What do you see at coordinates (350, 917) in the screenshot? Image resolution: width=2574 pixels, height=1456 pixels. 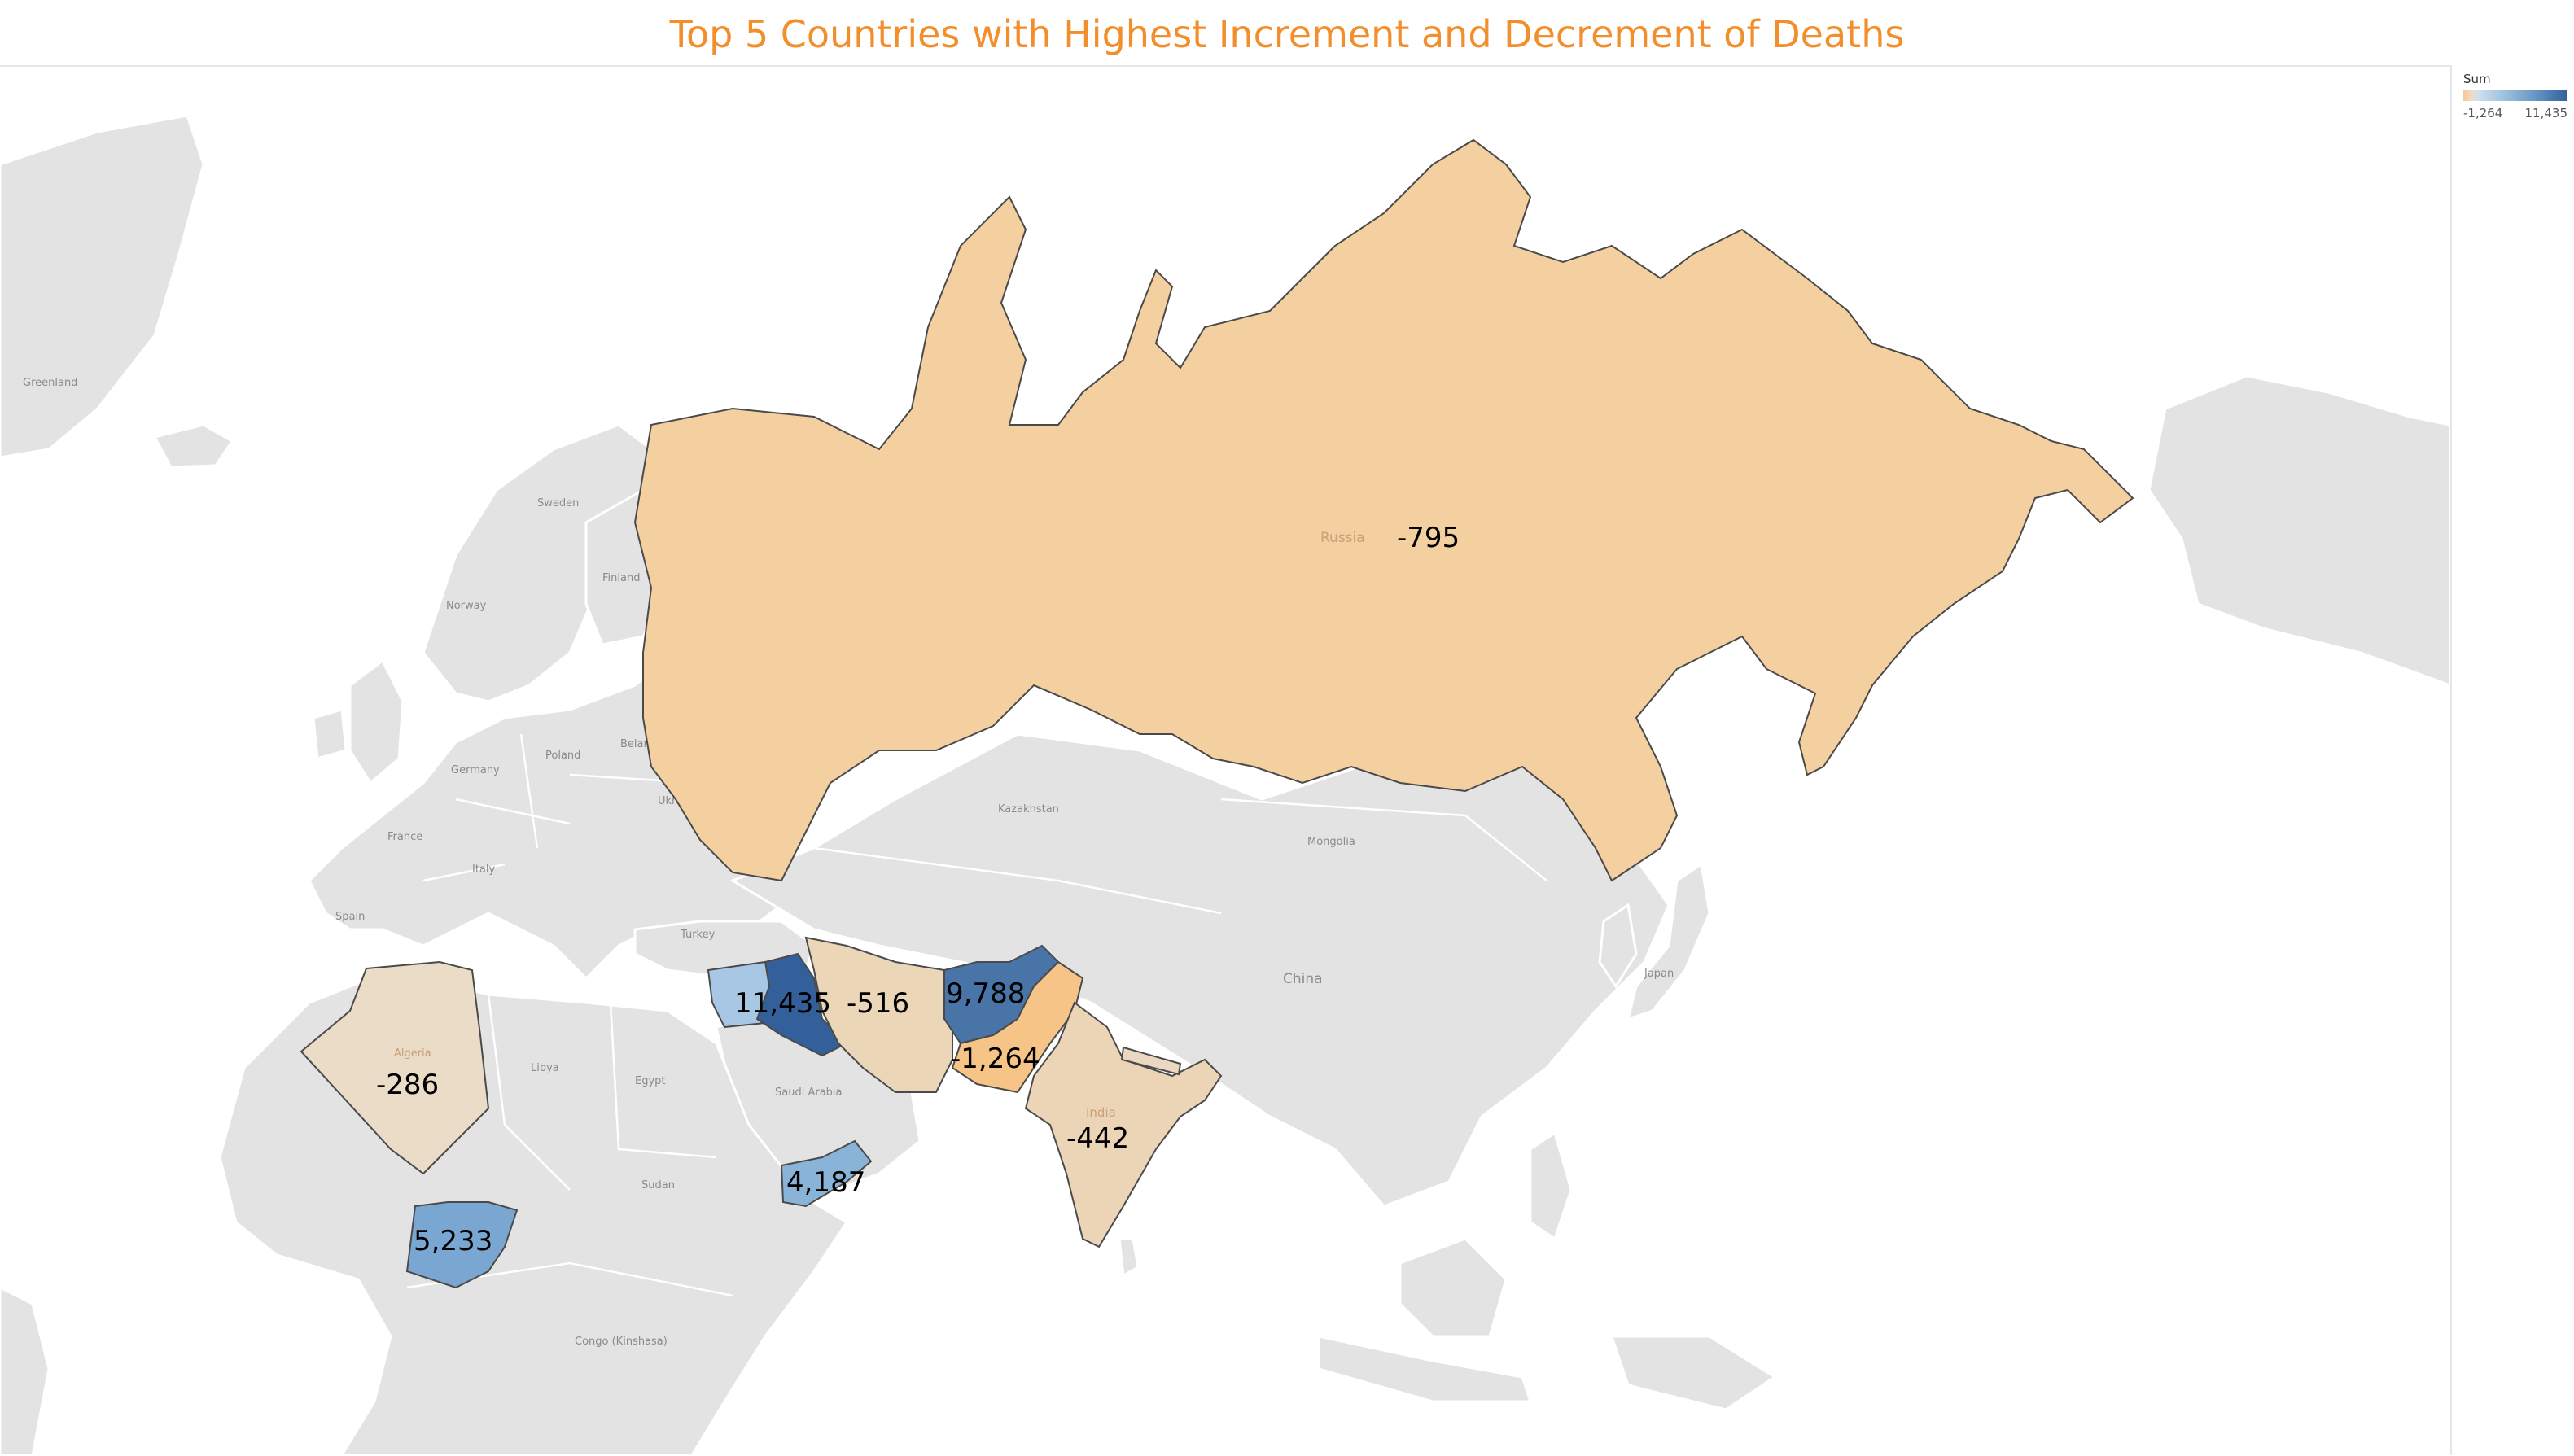 I see `map-label-spain: Spain` at bounding box center [350, 917].